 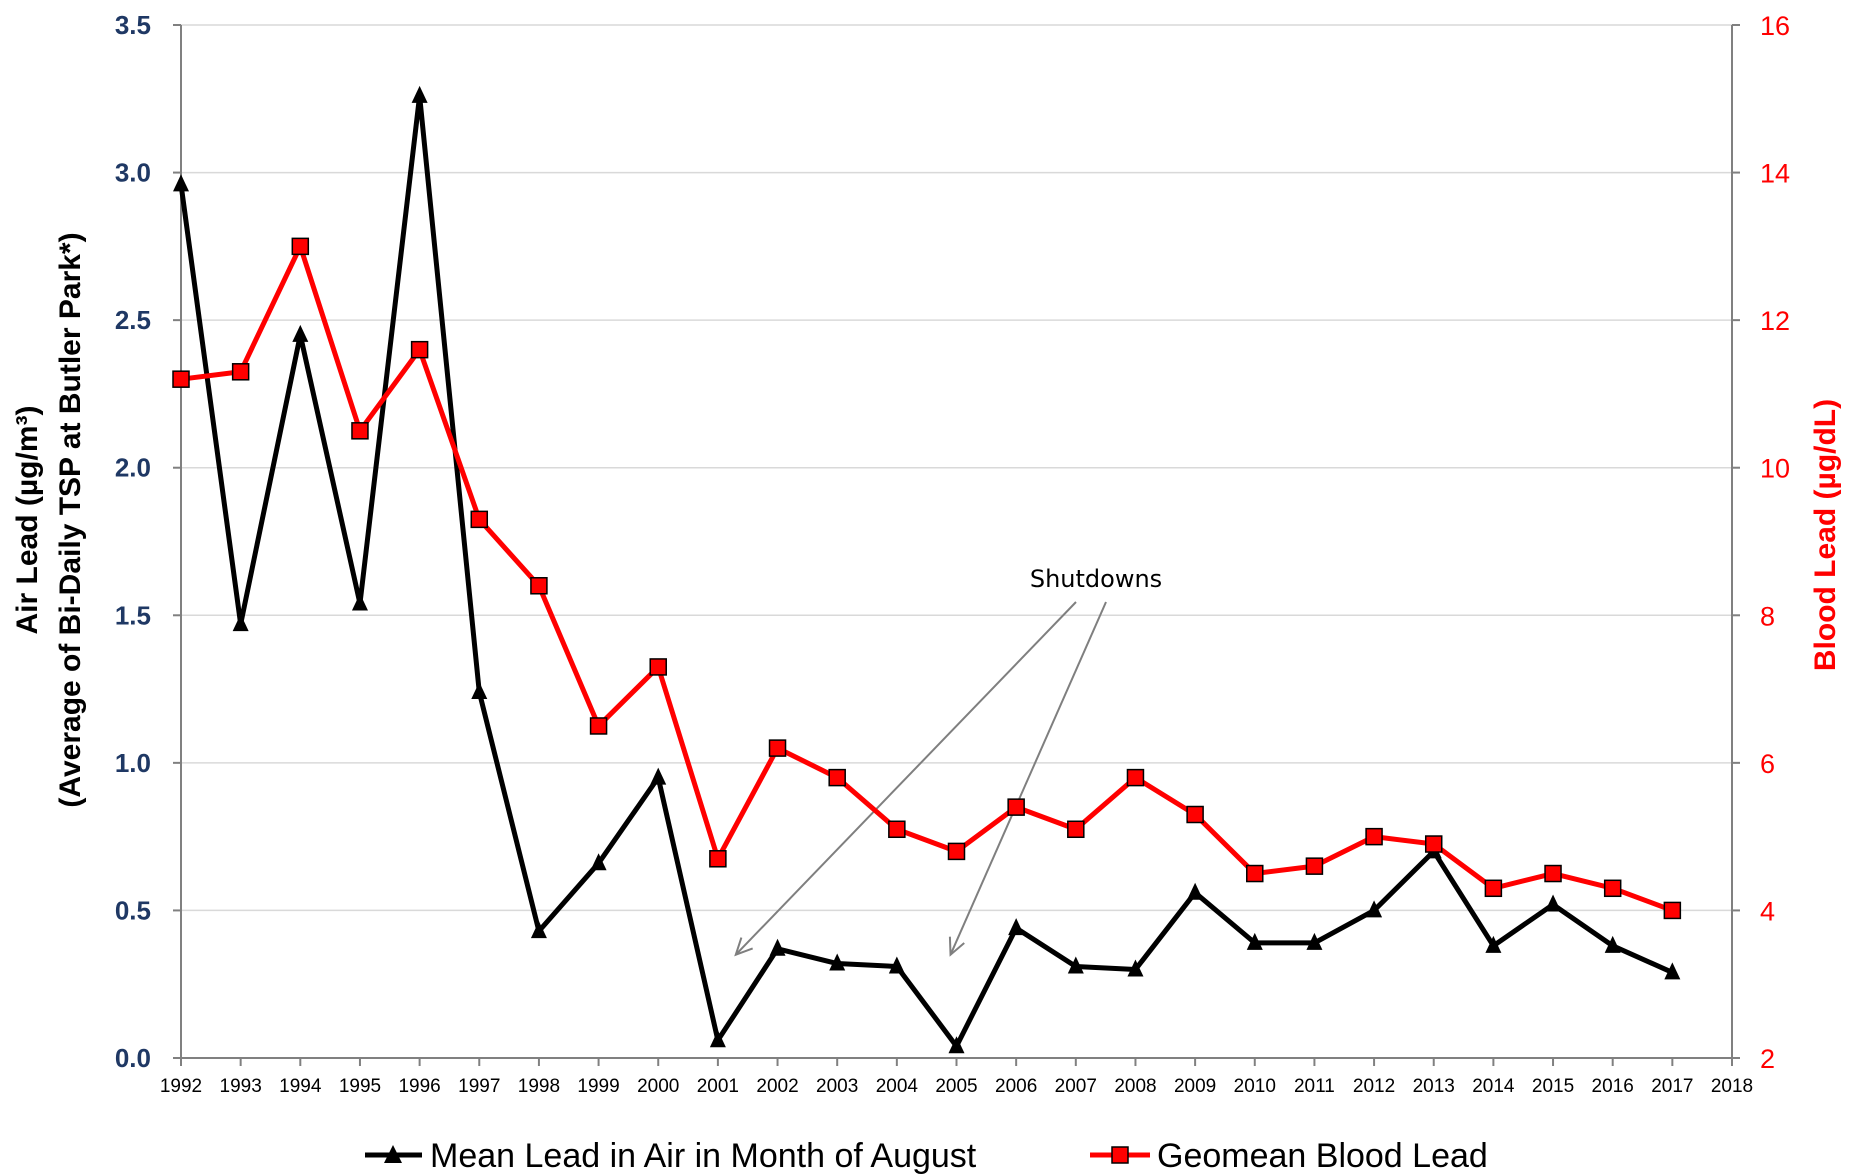 I want to click on legend-item-air: Mean Lead in Air in Month of August, so click(x=671, y=1156).